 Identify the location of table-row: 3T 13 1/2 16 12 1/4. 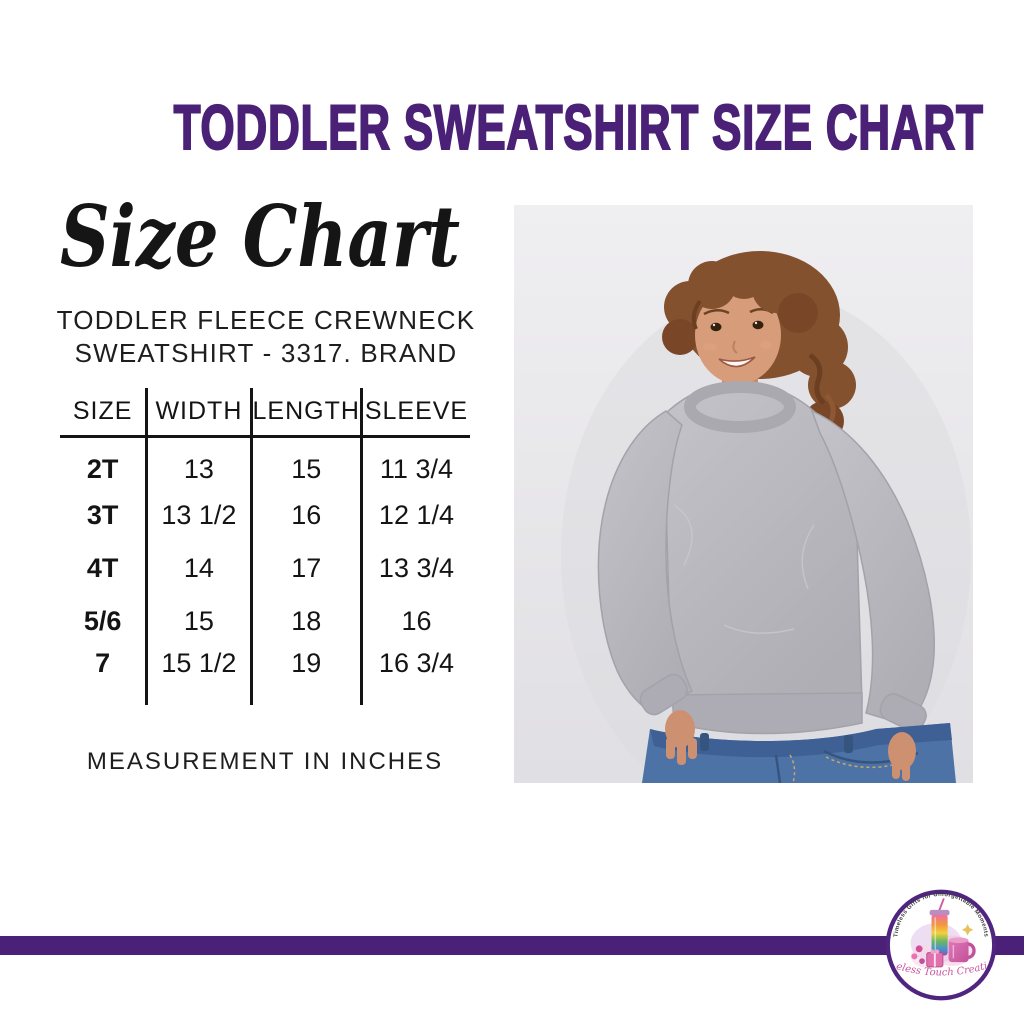
(265, 515).